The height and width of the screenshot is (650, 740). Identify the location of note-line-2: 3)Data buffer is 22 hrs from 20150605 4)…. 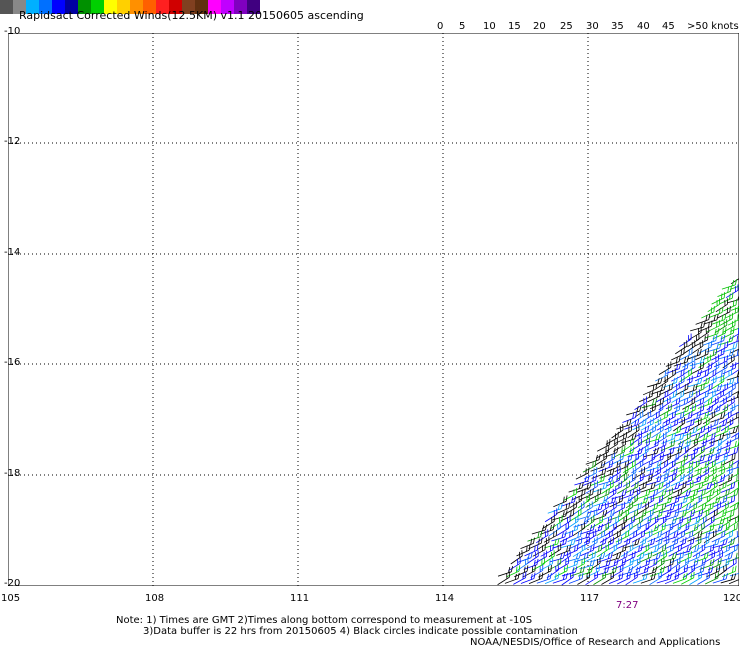
(360, 631).